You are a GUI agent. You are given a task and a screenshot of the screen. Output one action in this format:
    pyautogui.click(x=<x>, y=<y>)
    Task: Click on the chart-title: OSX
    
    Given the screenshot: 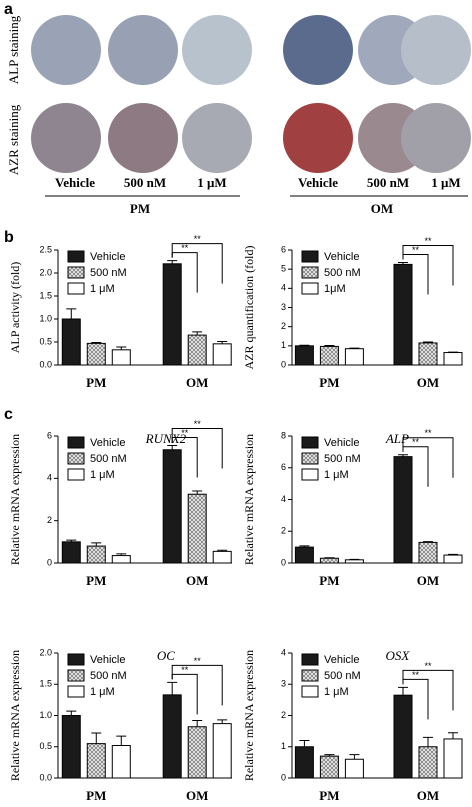 What is the action you would take?
    pyautogui.click(x=397, y=655)
    